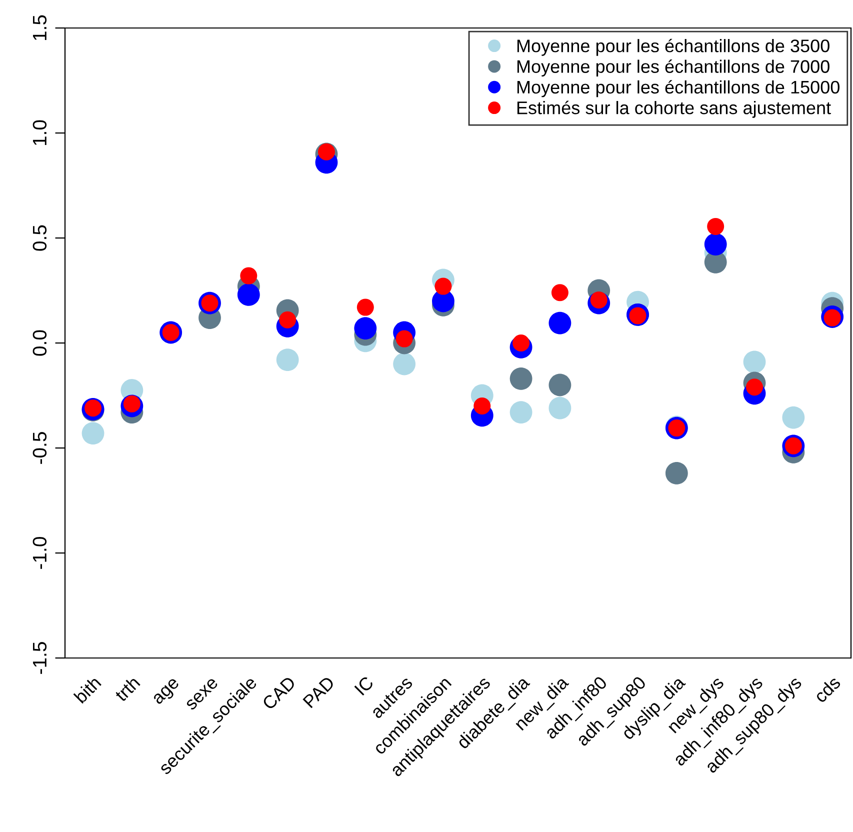 The height and width of the screenshot is (832, 853). What do you see at coordinates (39, 553) in the screenshot?
I see `y-tick-label: -1.0` at bounding box center [39, 553].